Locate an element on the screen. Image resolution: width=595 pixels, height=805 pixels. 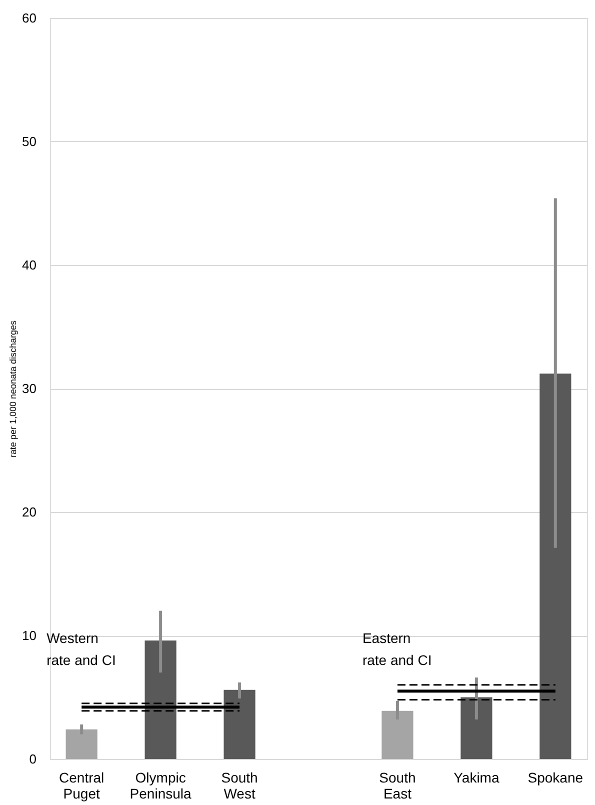
y-tick-label: 10 is located at coordinates (29, 635).